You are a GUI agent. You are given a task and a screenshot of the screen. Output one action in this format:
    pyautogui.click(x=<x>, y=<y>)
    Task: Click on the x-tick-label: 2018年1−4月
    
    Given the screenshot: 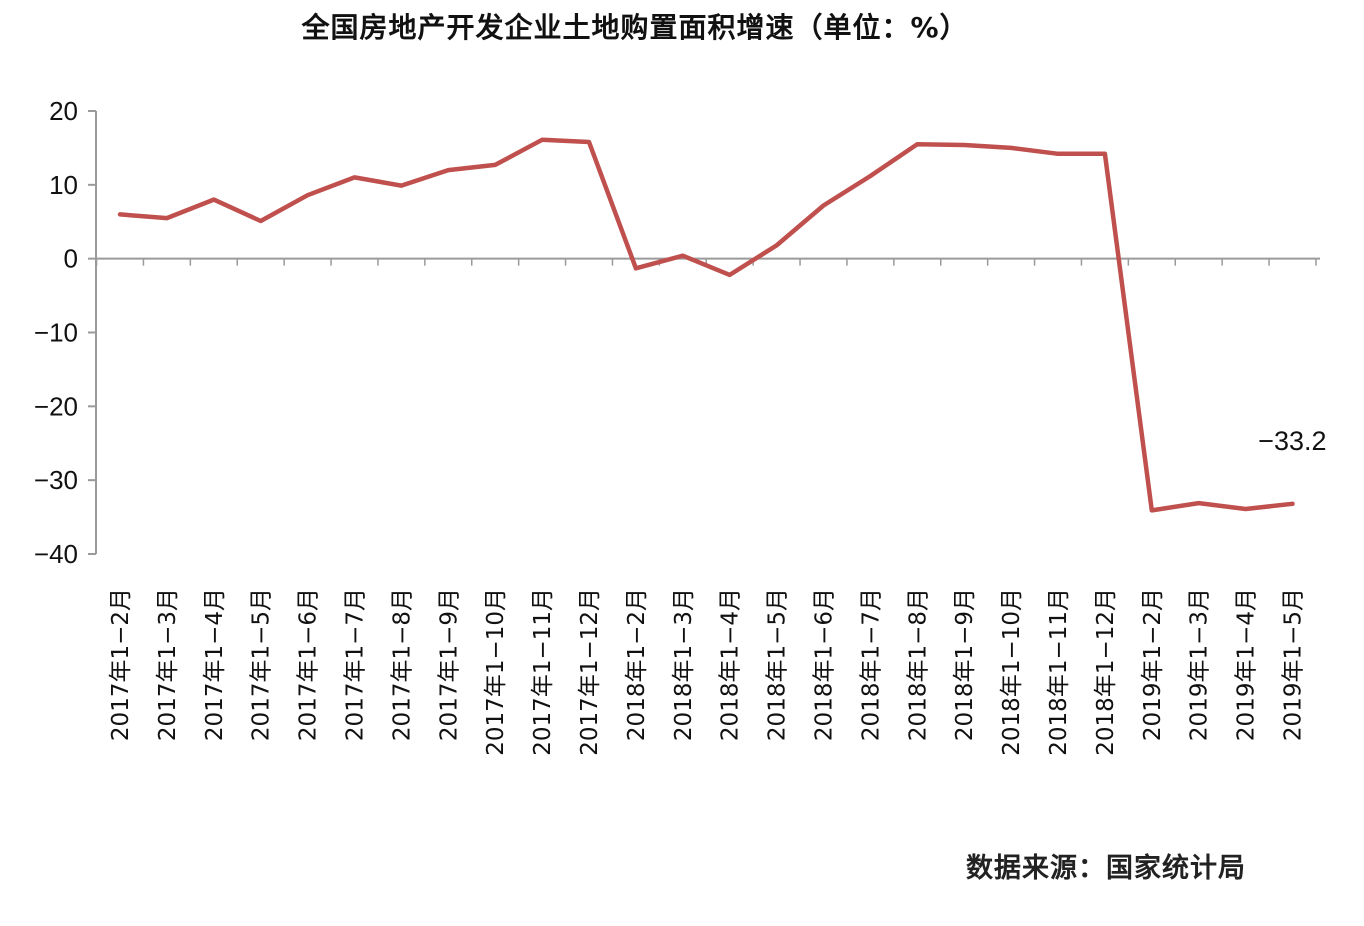 What is the action you would take?
    pyautogui.click(x=731, y=664)
    